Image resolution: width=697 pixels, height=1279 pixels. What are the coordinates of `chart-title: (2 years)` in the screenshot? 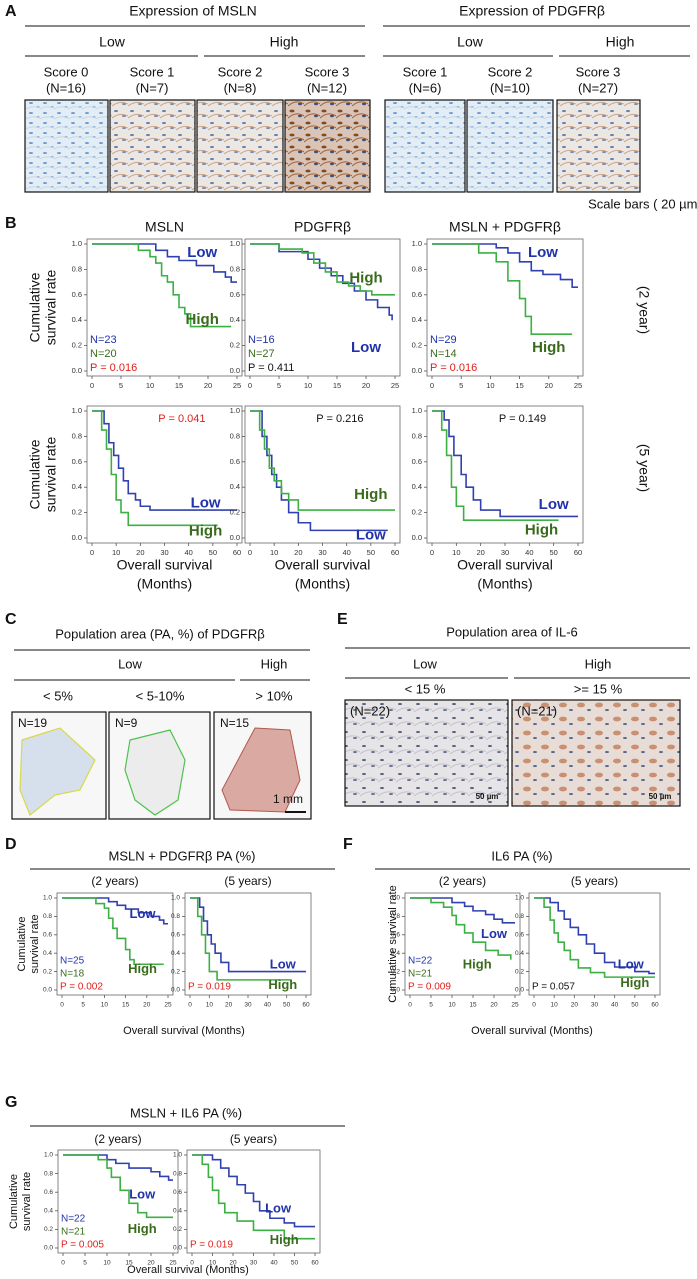 It's located at (117, 1139).